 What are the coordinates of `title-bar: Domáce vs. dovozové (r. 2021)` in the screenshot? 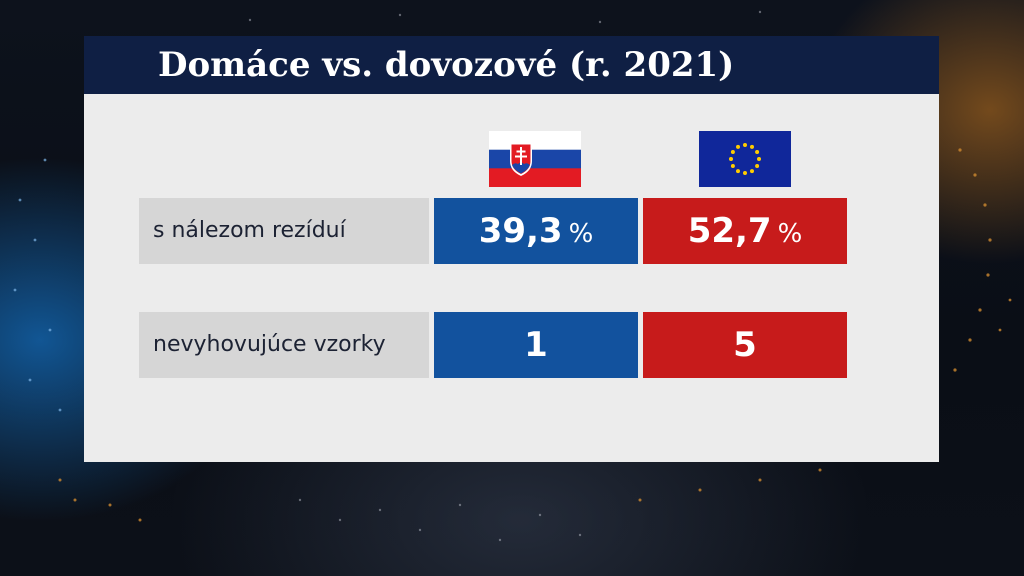 It's located at (511, 65).